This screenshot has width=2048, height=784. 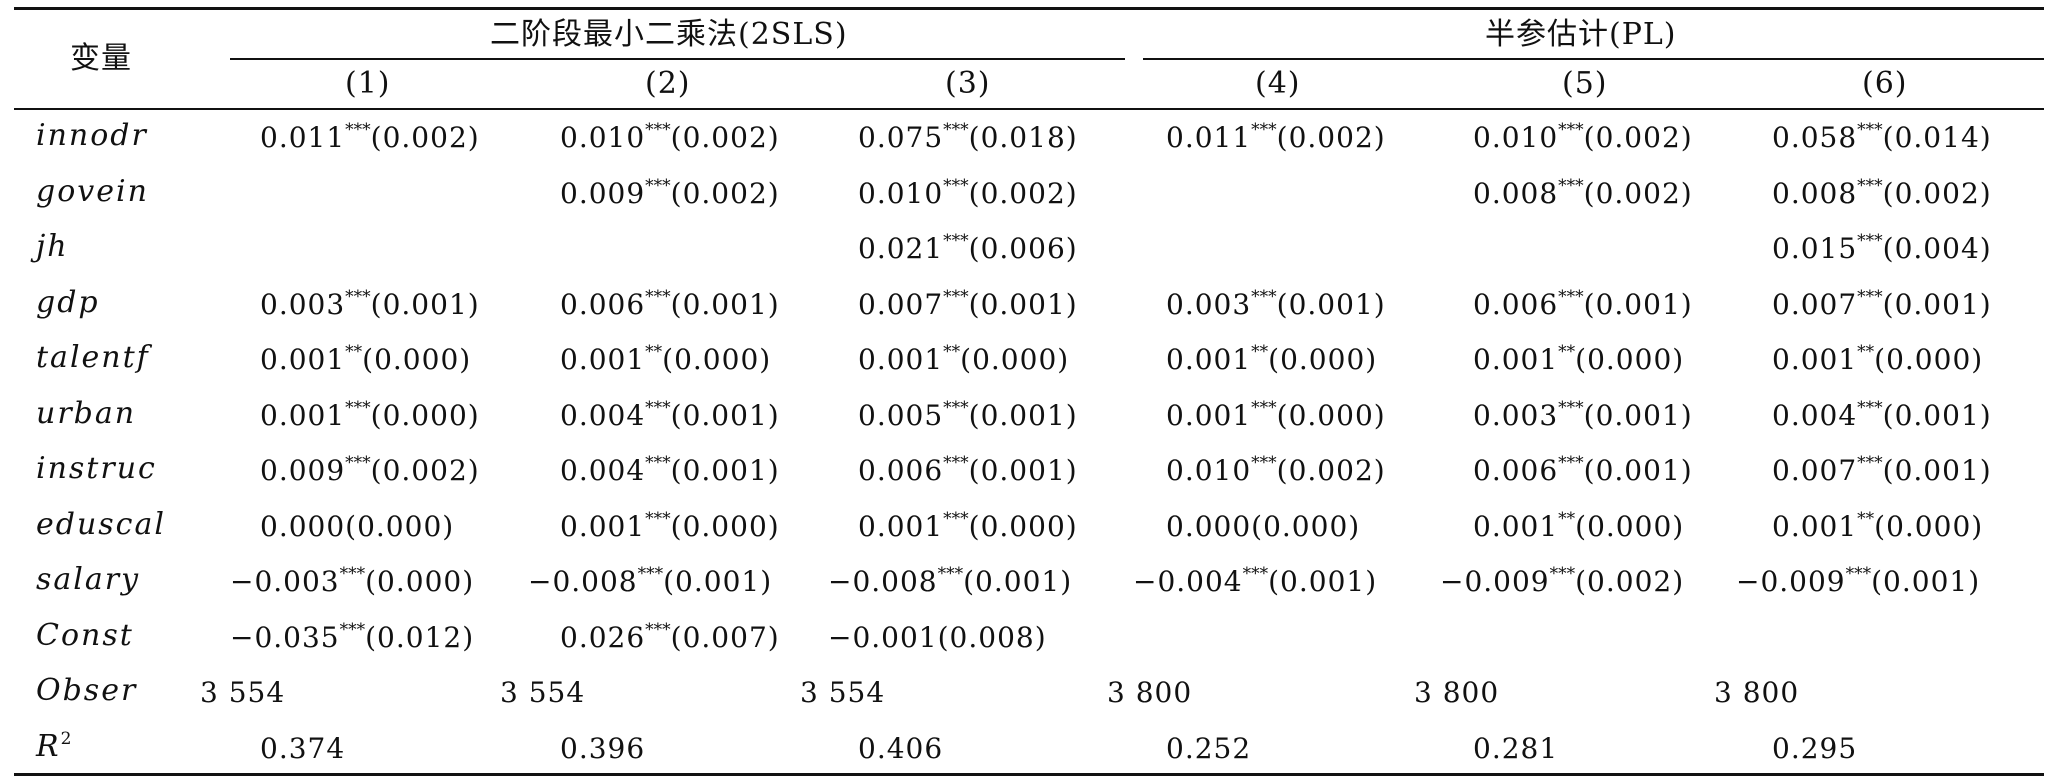 I want to click on table-cell: −0.001(0.008), so click(x=937, y=637).